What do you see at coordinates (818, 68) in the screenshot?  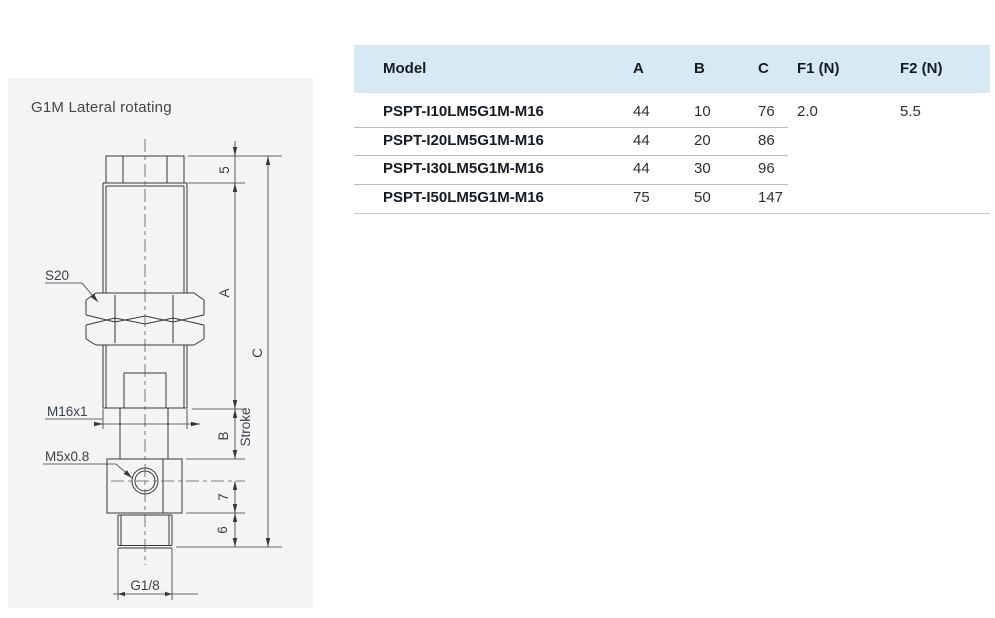 I see `col-header-f1: F1 (N)` at bounding box center [818, 68].